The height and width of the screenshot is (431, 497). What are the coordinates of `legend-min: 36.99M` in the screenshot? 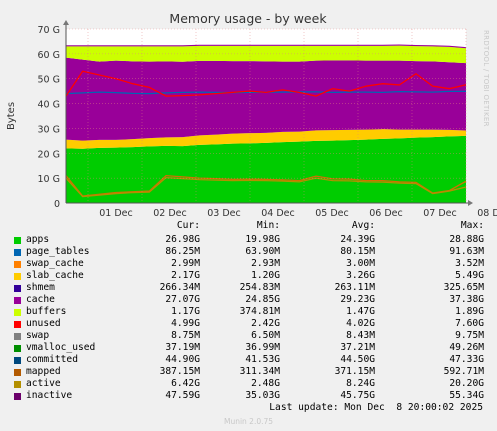 It's located at (262, 347).